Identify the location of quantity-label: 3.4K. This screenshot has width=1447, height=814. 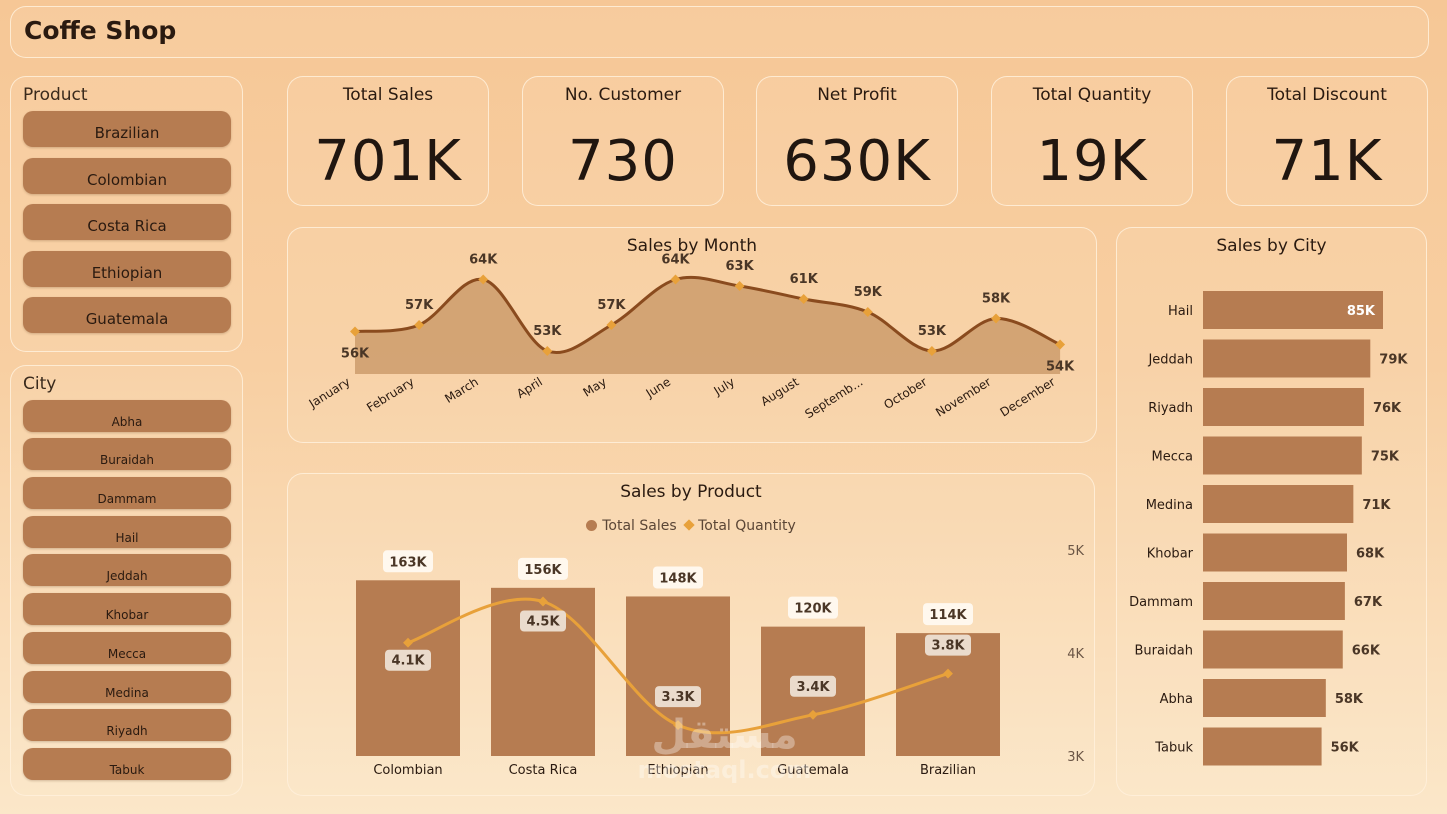
(813, 687).